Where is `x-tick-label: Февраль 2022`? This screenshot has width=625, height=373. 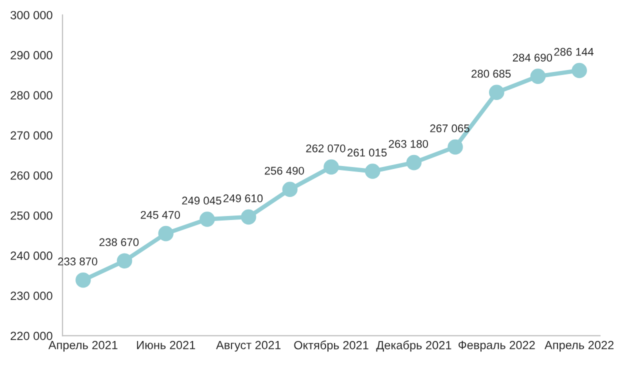 x-tick-label: Февраль 2022 is located at coordinates (496, 346).